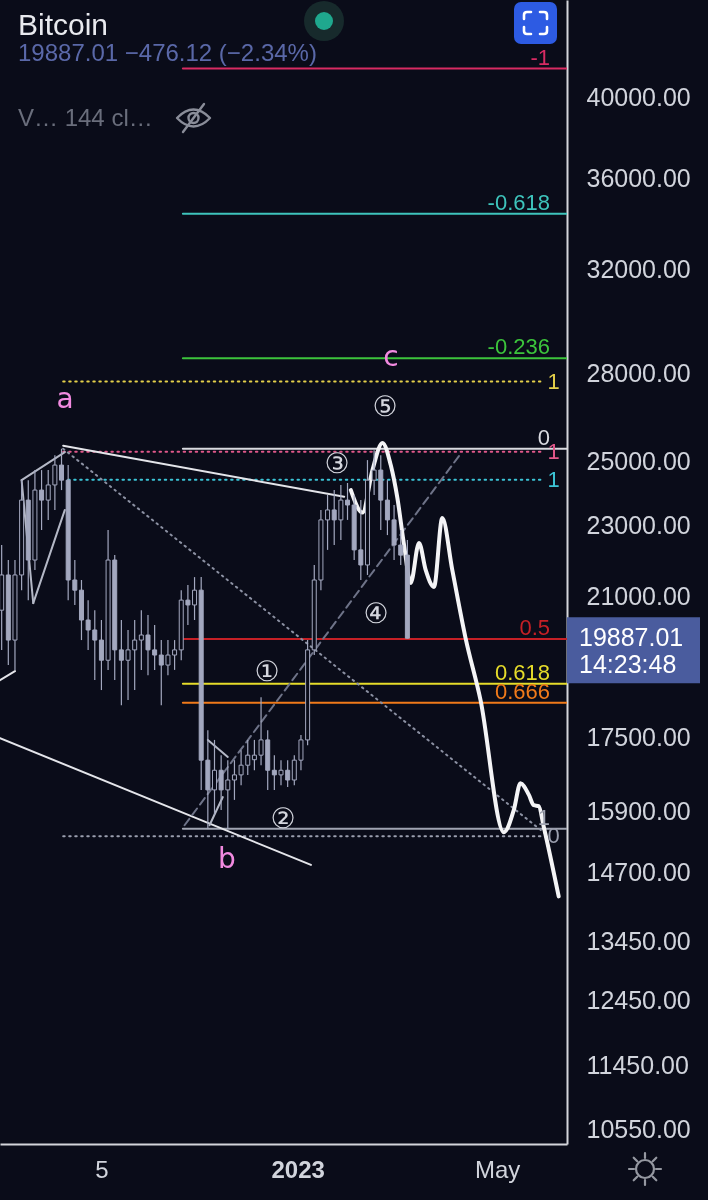 The height and width of the screenshot is (1200, 708). What do you see at coordinates (543, 437) in the screenshot?
I see `series-label: 0` at bounding box center [543, 437].